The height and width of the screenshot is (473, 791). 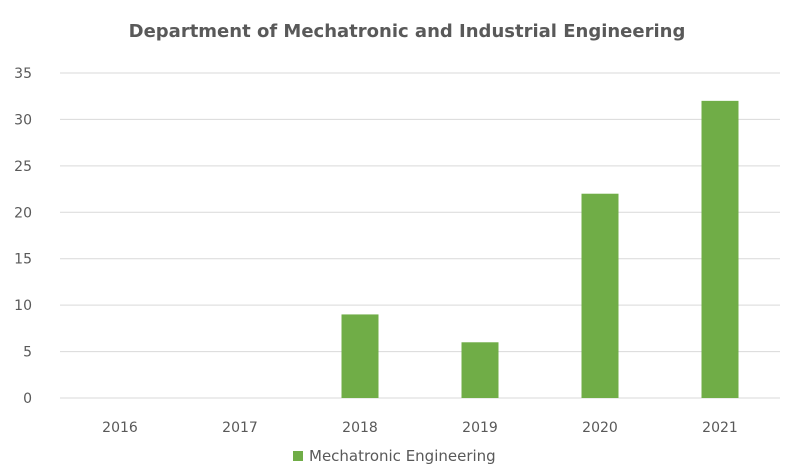 What do you see at coordinates (23, 74) in the screenshot?
I see `y-tick-label: 35` at bounding box center [23, 74].